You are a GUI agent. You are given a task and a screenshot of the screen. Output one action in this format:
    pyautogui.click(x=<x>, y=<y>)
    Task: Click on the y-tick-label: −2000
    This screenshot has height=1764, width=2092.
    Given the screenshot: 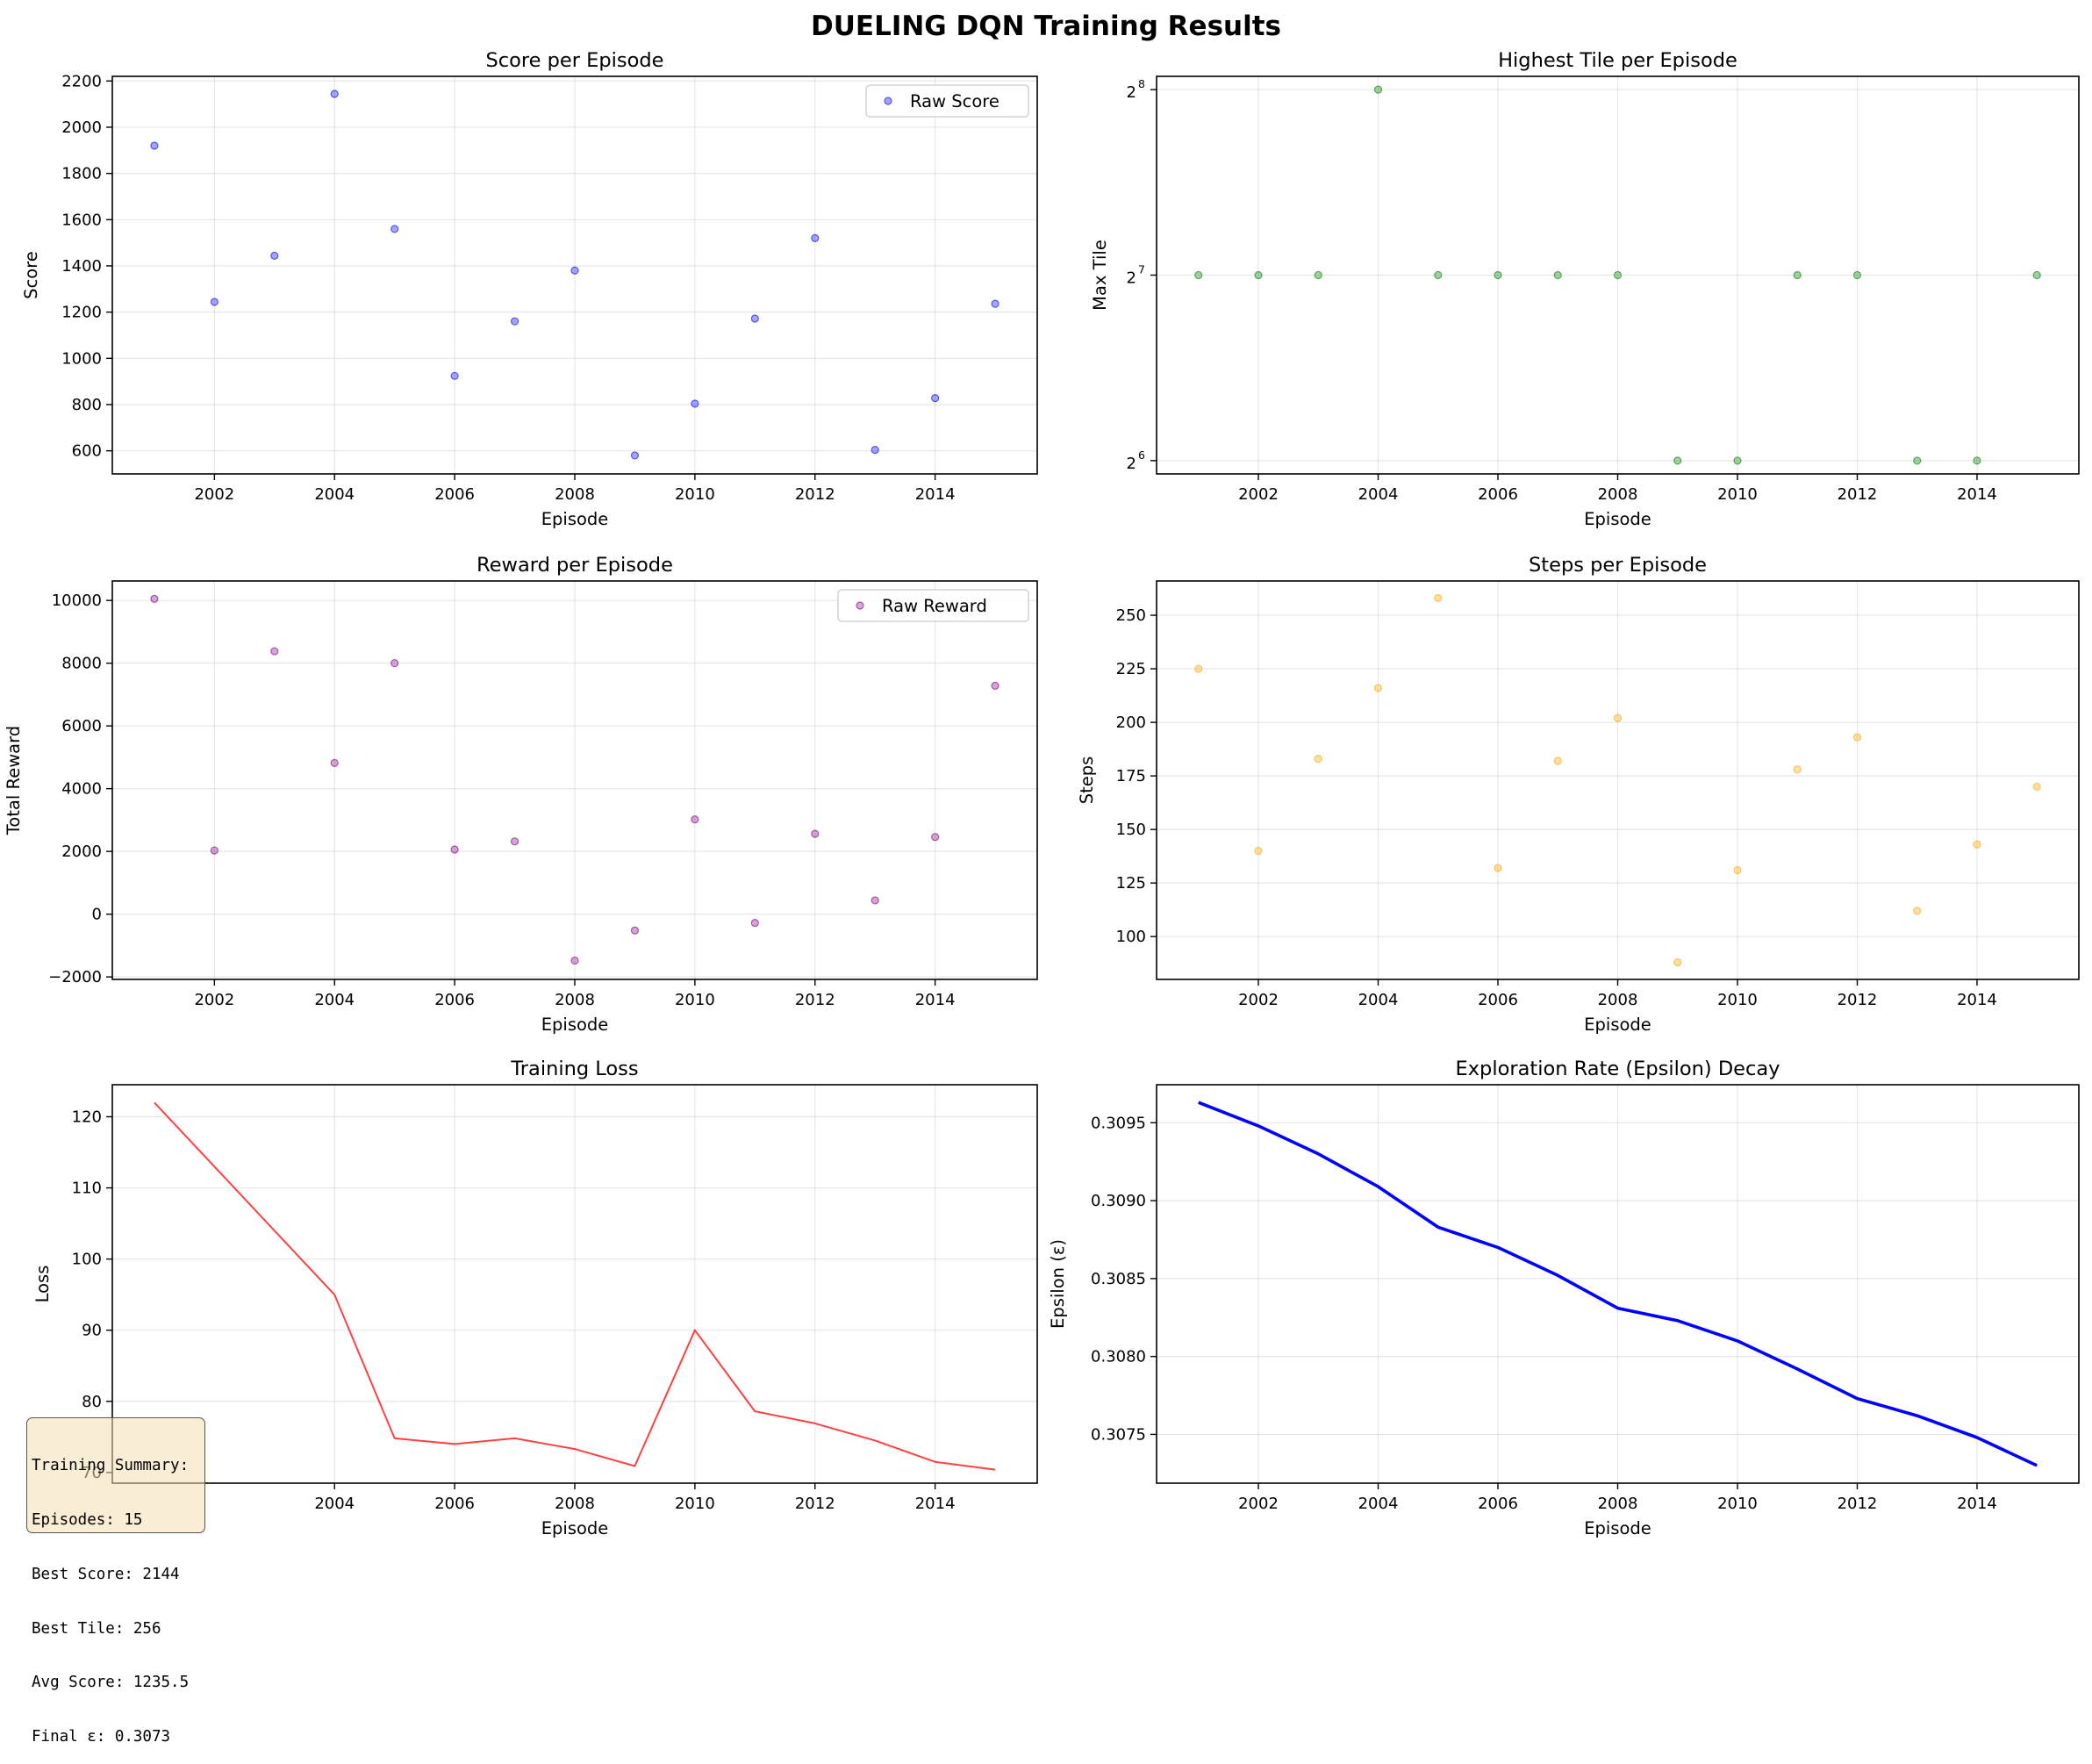 What is the action you would take?
    pyautogui.click(x=75, y=977)
    